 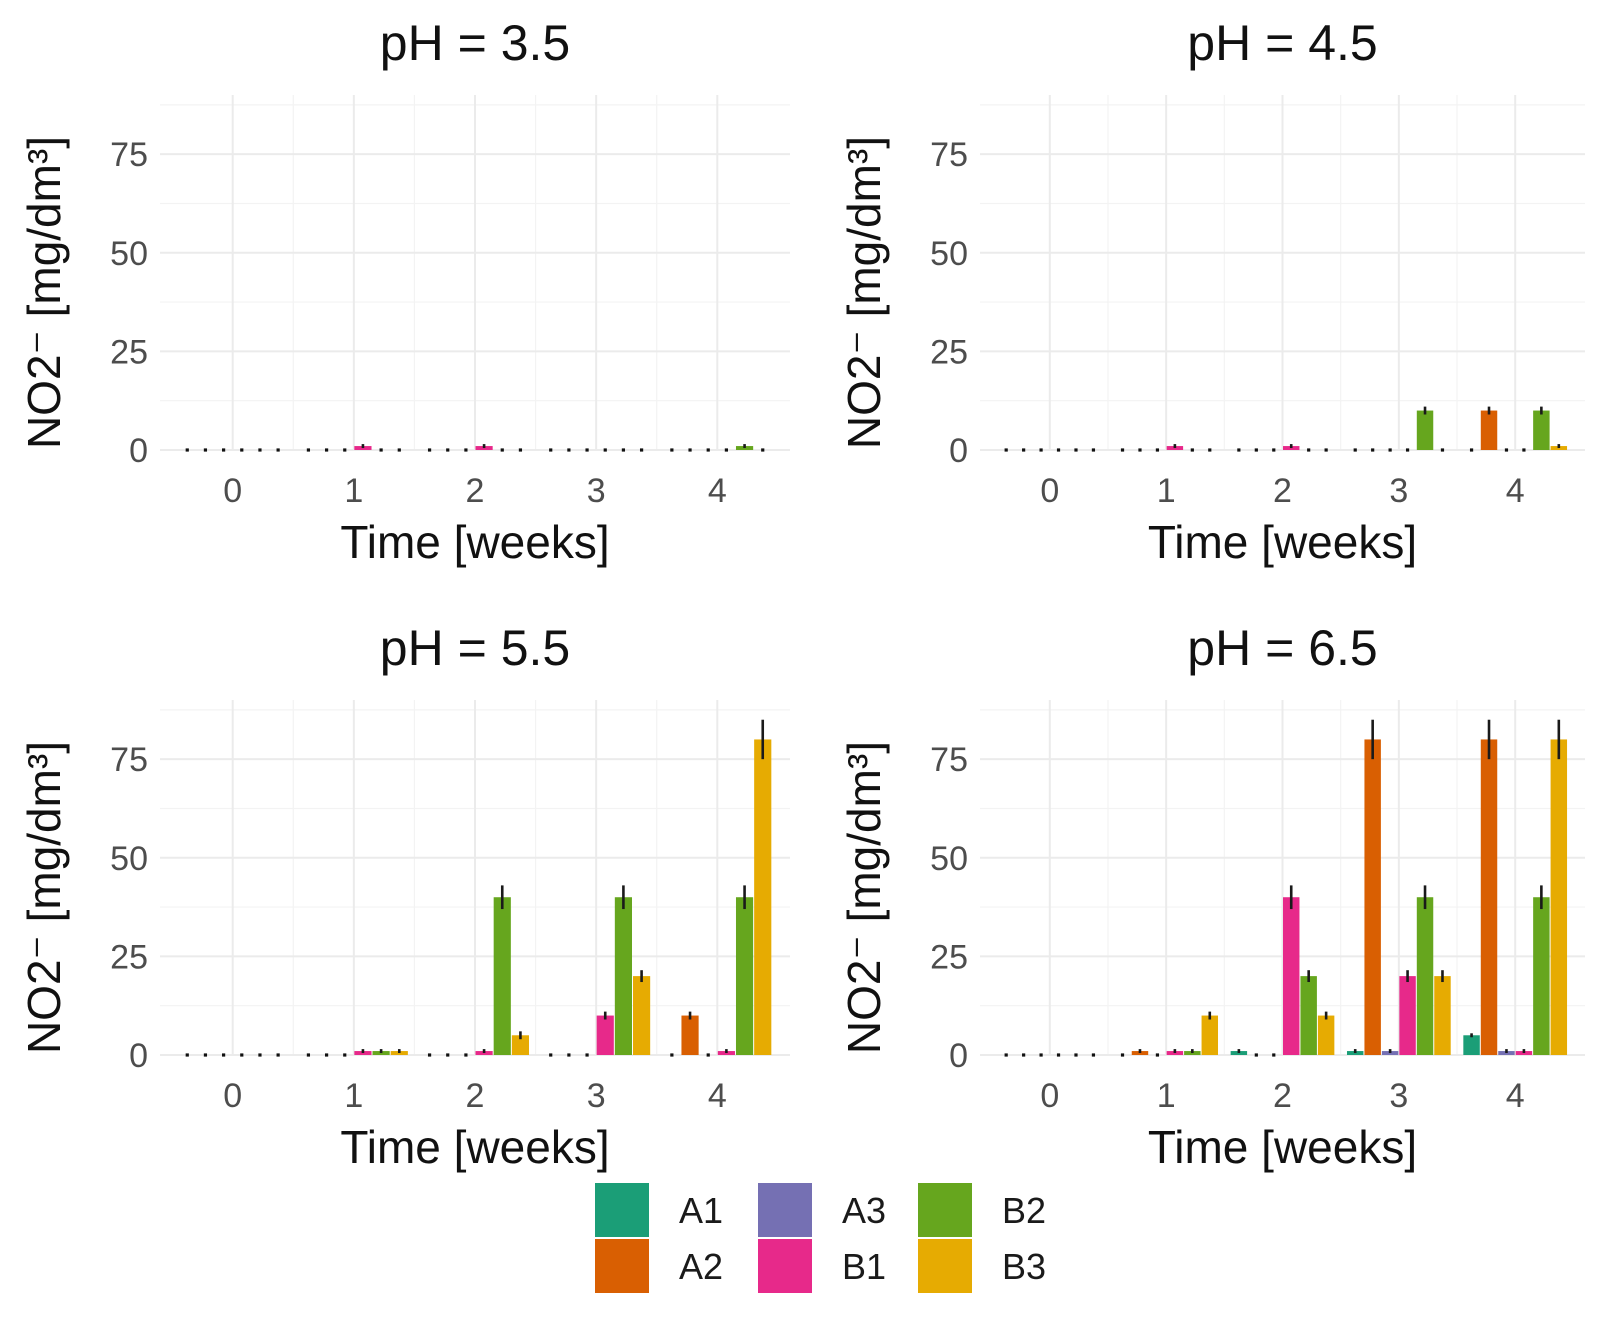 What do you see at coordinates (1282, 648) in the screenshot?
I see `panel-title: pH = 6.5` at bounding box center [1282, 648].